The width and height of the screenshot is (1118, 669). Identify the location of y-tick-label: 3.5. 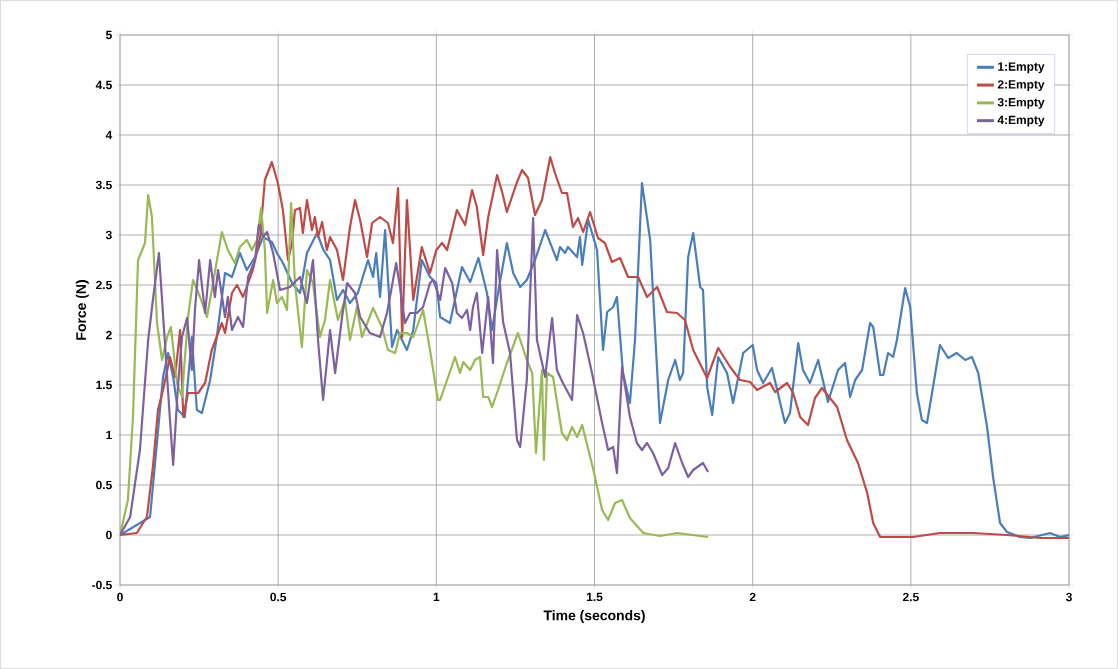
(103, 185).